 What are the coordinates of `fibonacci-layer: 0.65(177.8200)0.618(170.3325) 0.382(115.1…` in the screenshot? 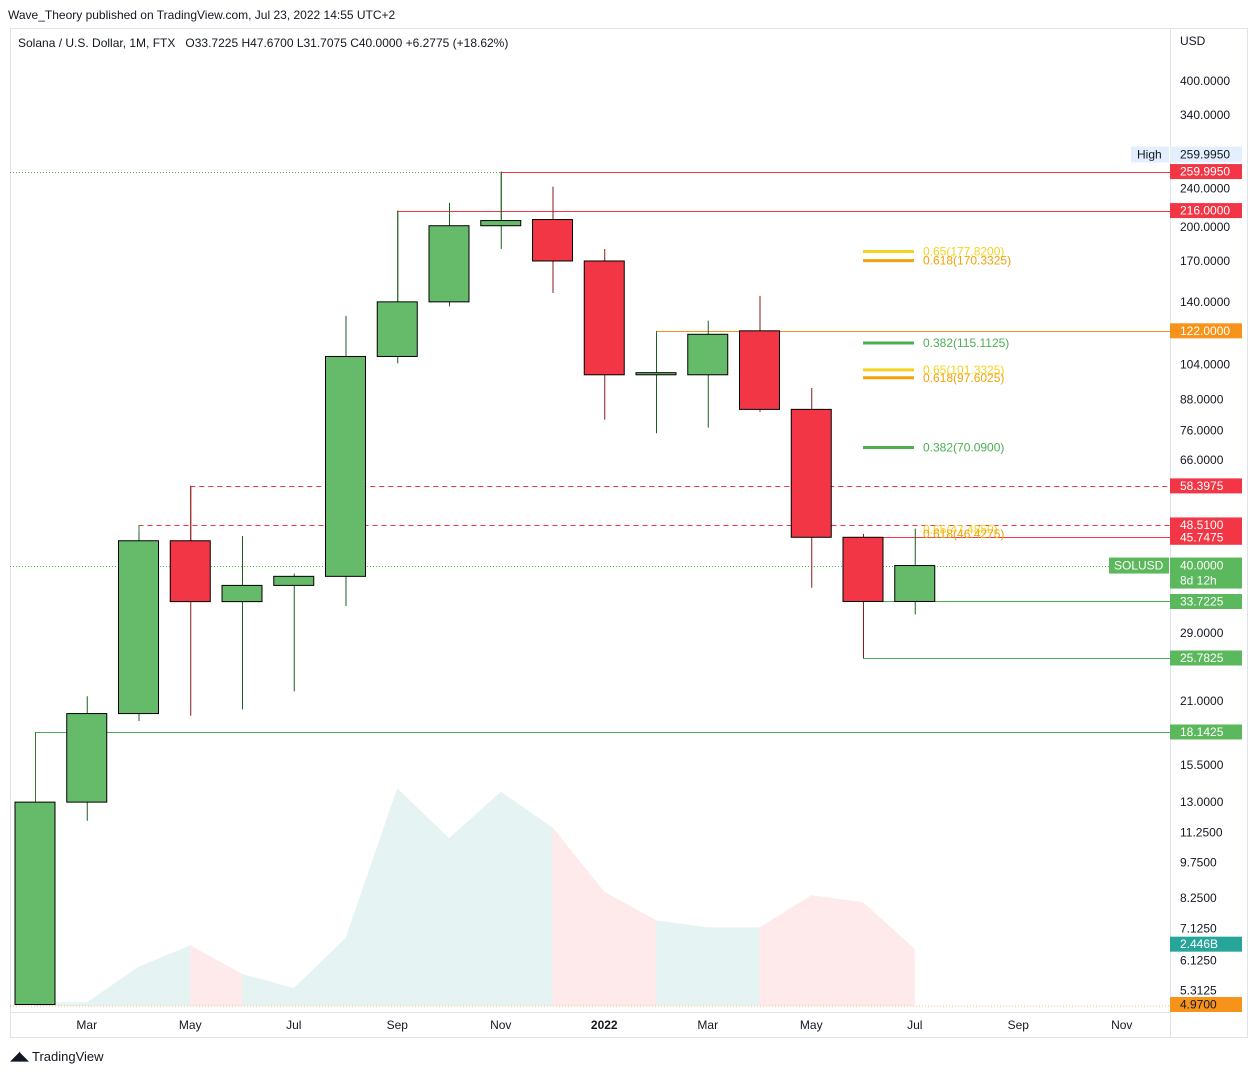 It's located at (937, 393).